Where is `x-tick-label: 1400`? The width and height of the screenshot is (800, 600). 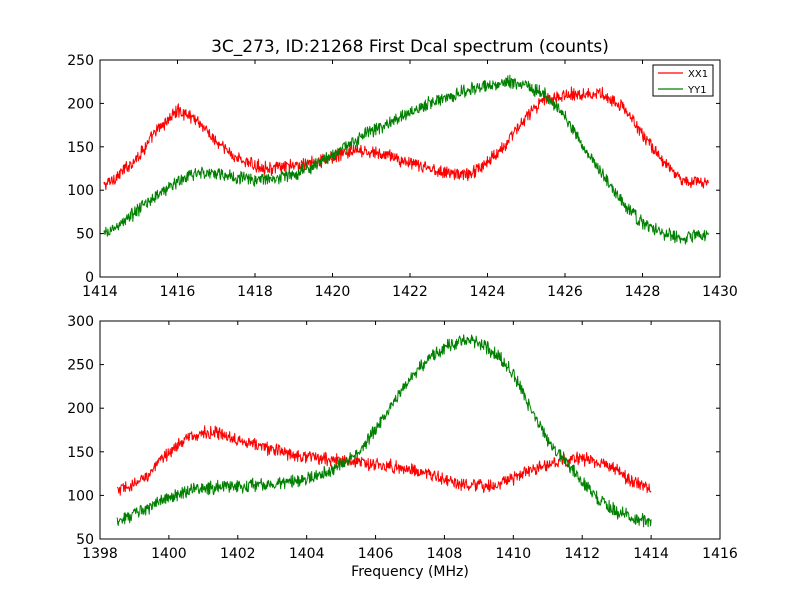
x-tick-label: 1400 is located at coordinates (169, 554).